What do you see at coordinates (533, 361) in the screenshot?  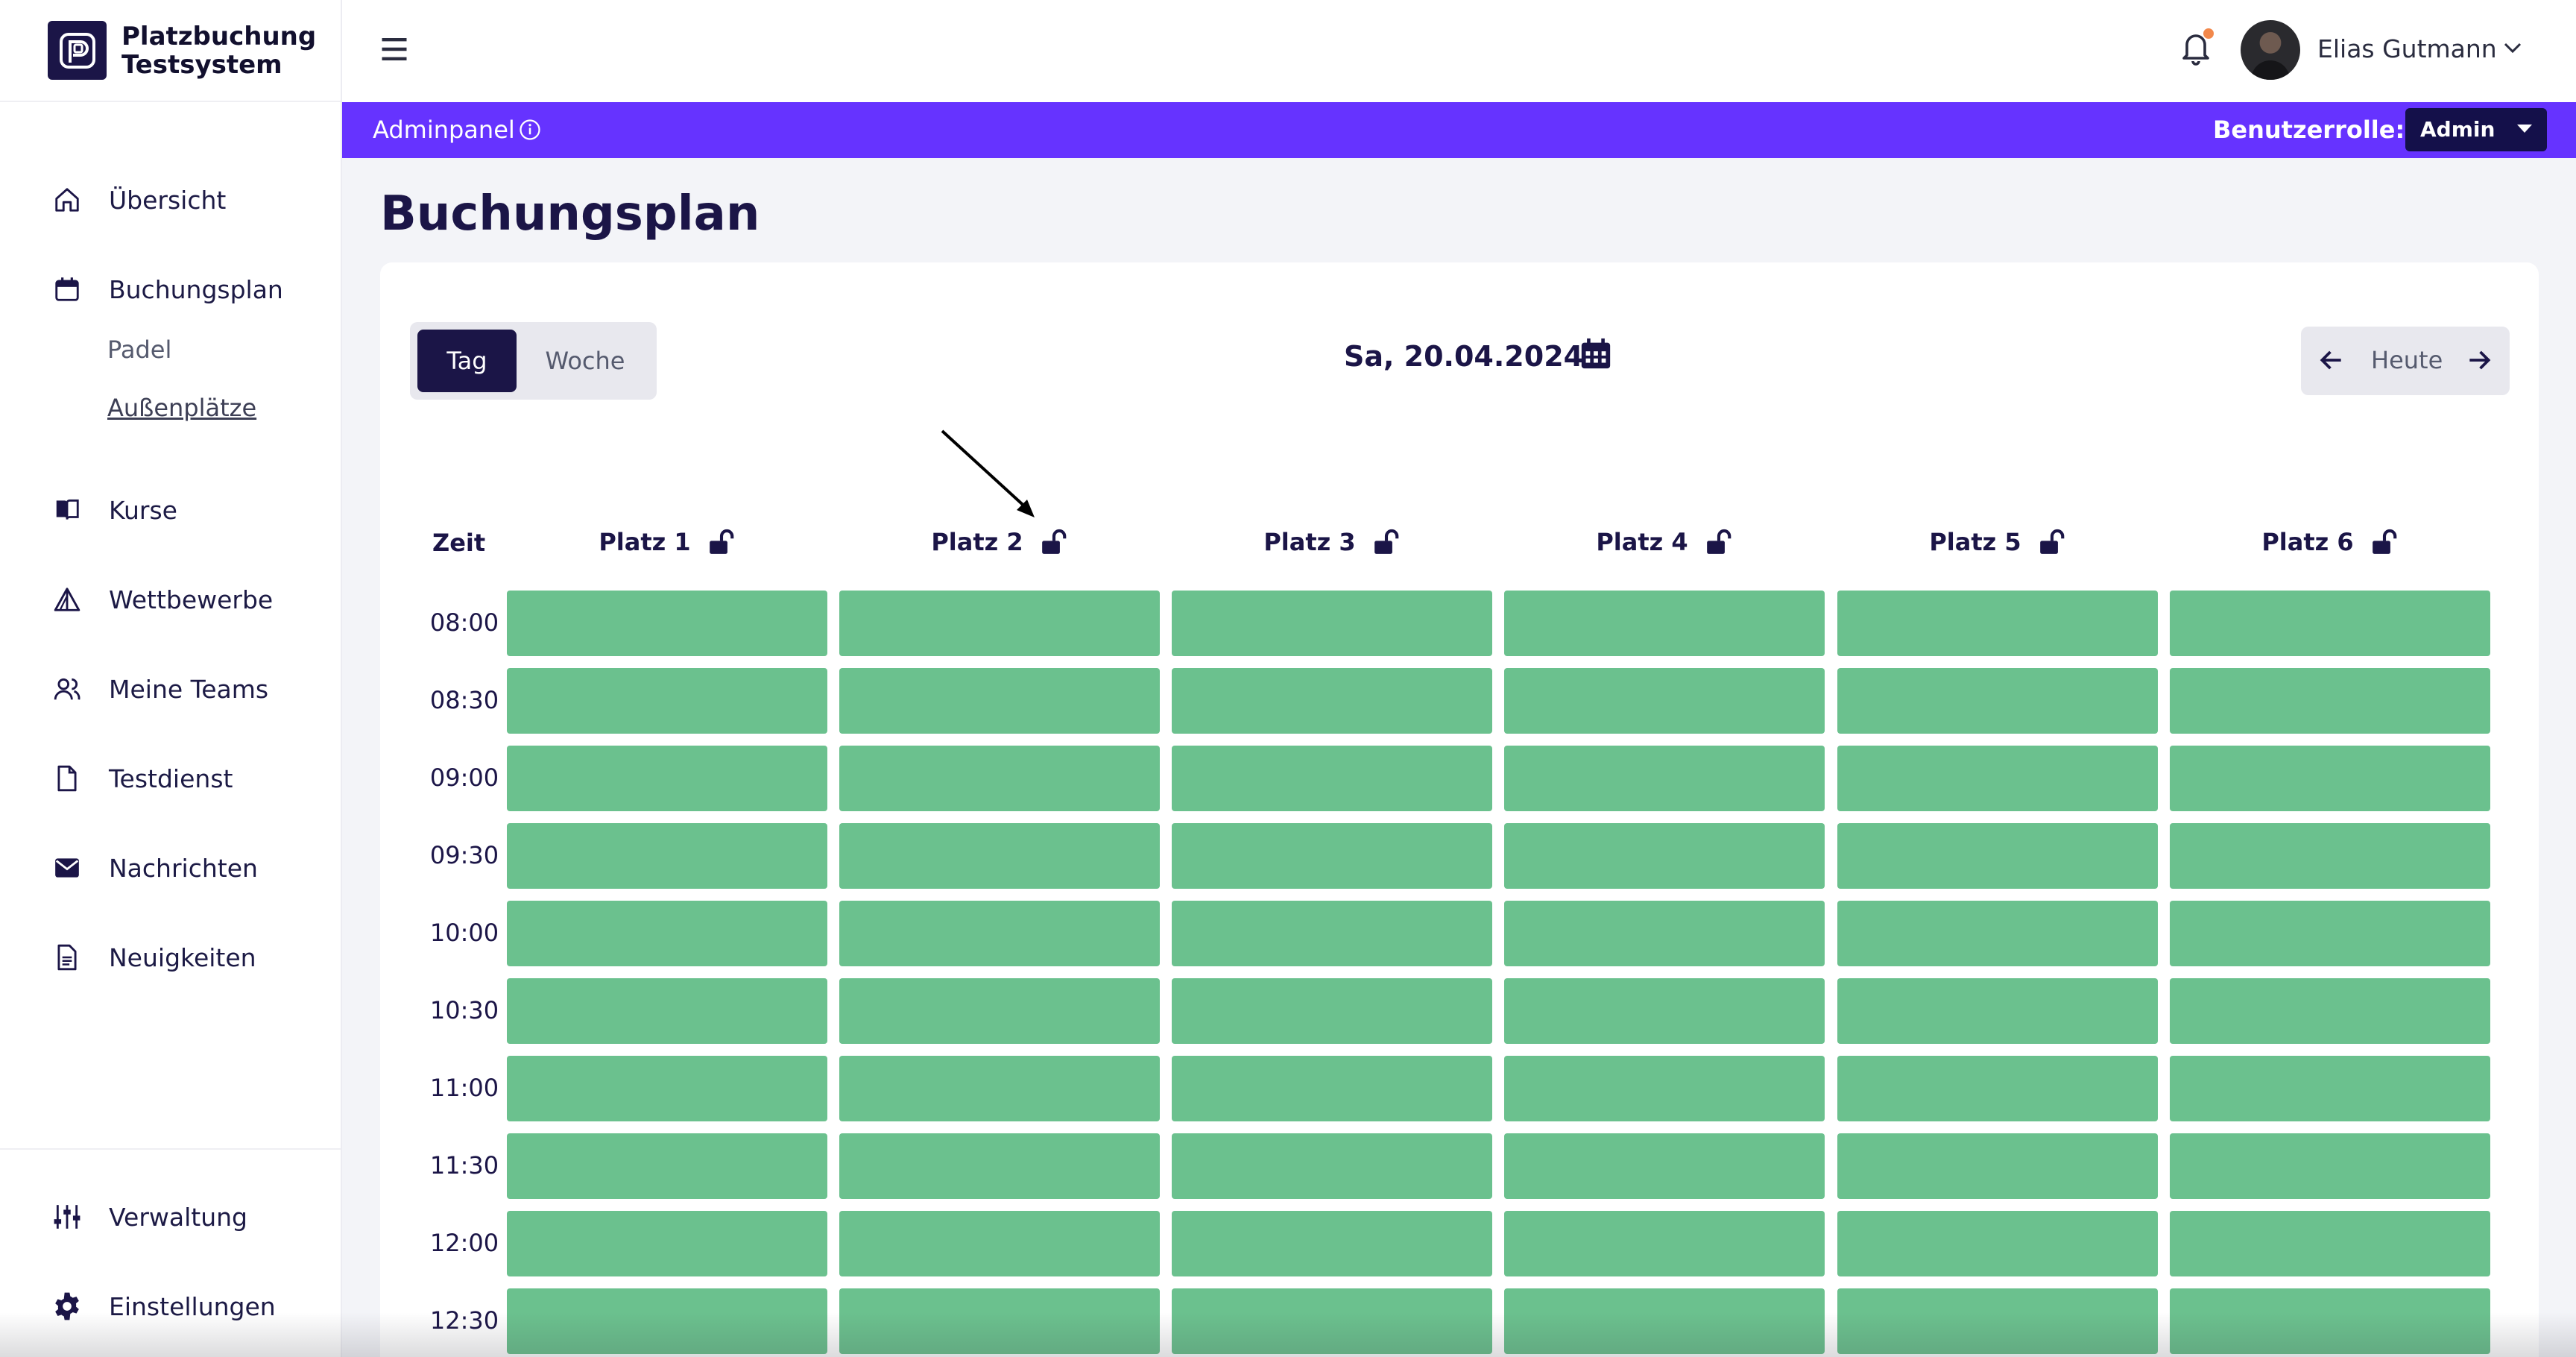 I see `view-toggle: Tag Woche` at bounding box center [533, 361].